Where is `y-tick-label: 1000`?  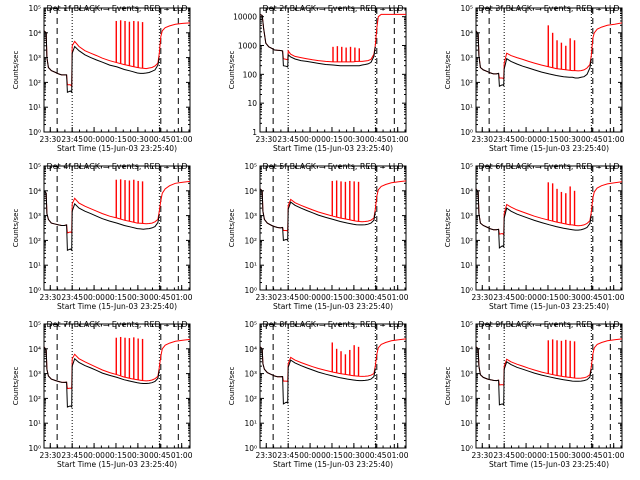
y-tick-label: 1000 is located at coordinates (247, 46).